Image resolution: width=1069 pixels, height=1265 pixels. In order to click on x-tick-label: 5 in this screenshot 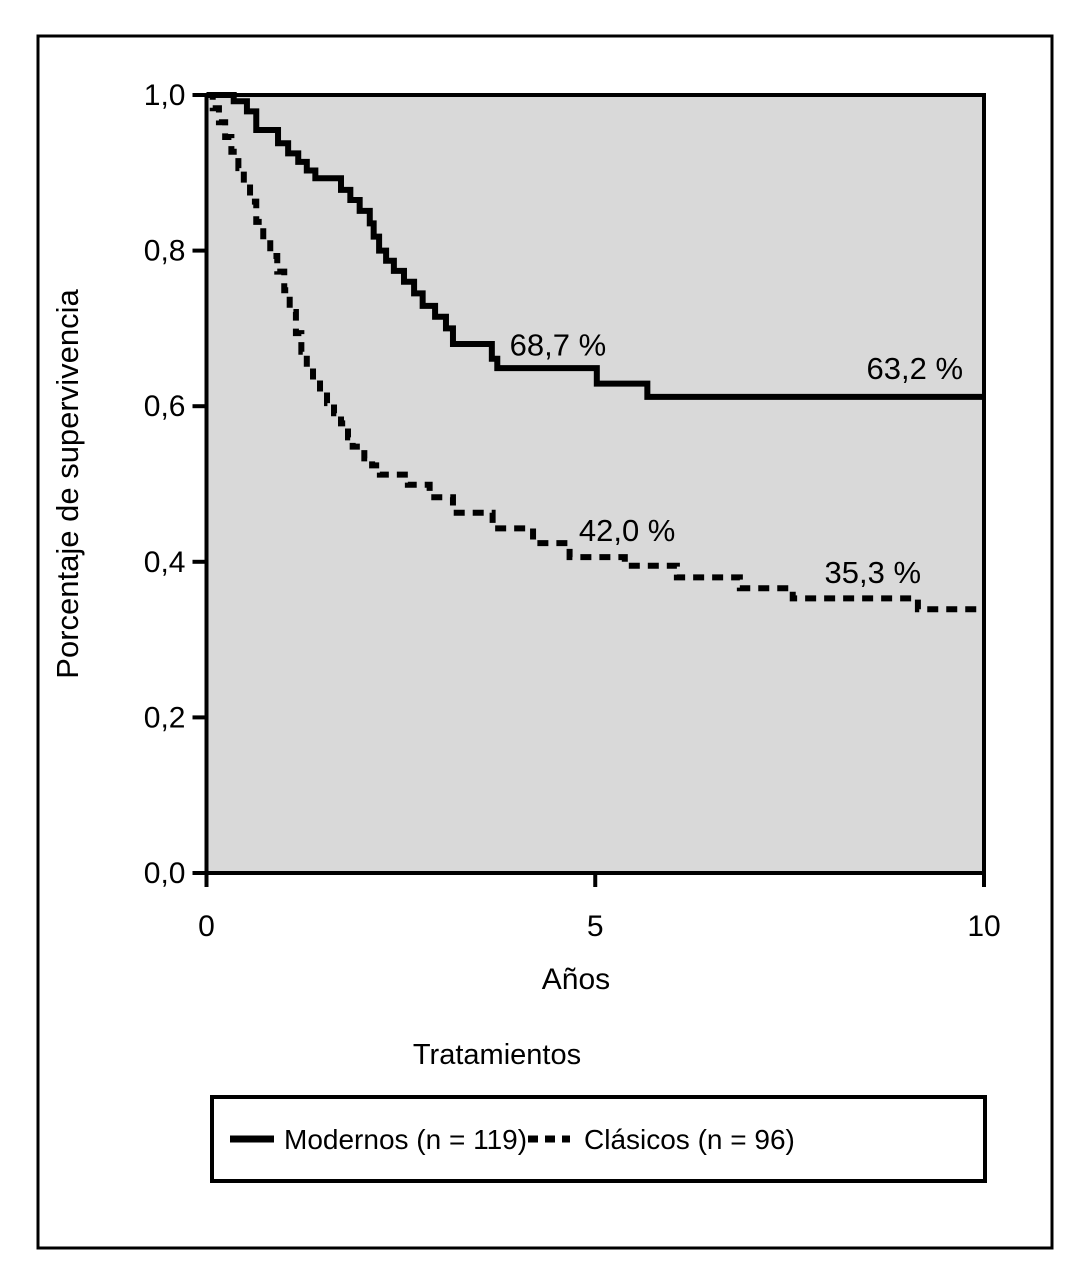, I will do `click(595, 926)`.